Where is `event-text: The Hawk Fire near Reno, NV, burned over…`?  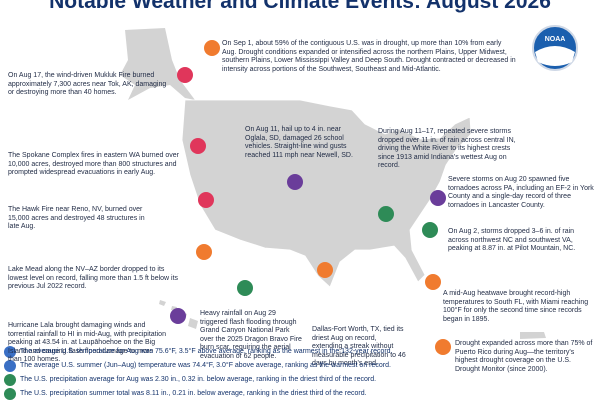
event-text: The Hawk Fire near Reno, NV, burned over… is located at coordinates (76, 218).